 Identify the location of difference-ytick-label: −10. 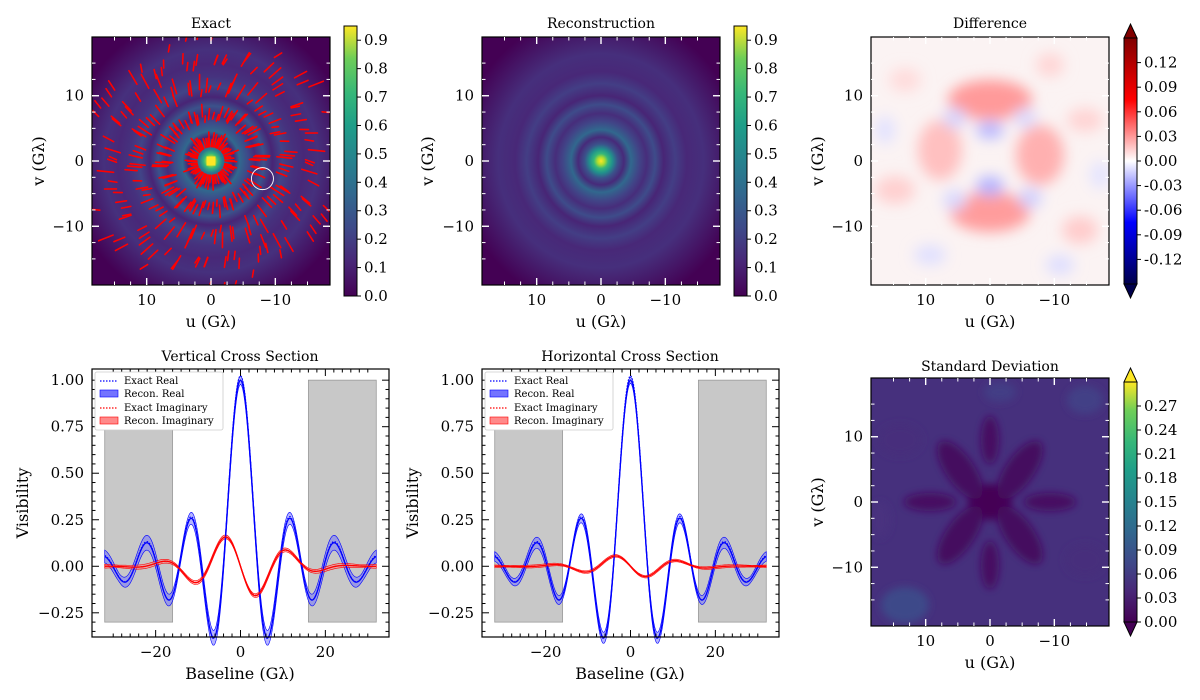
(847, 226).